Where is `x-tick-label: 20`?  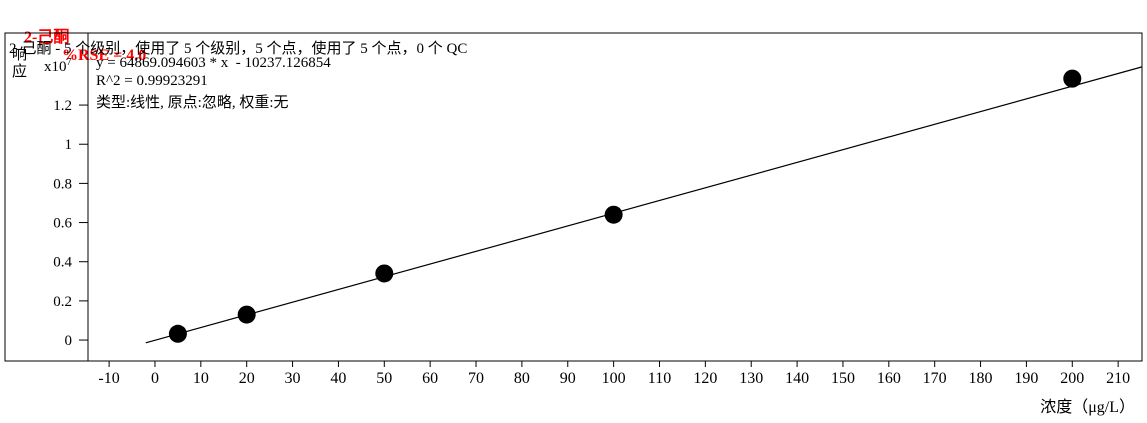
x-tick-label: 20 is located at coordinates (247, 378).